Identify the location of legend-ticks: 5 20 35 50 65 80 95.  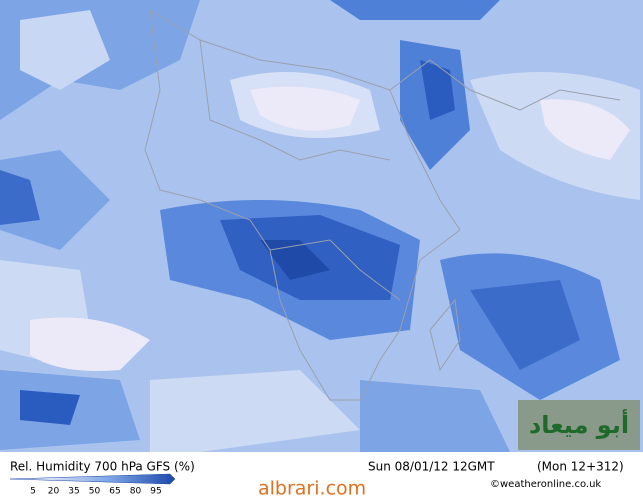
(96, 492).